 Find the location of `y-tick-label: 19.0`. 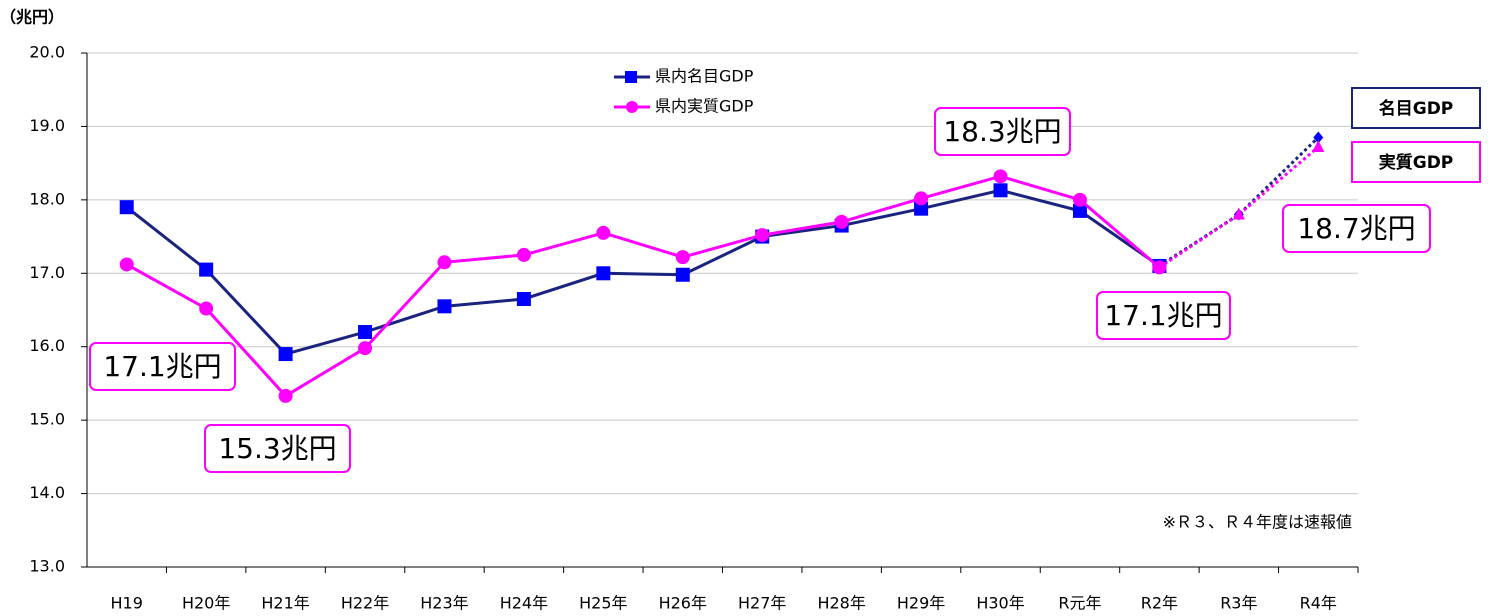

y-tick-label: 19.0 is located at coordinates (47, 125).